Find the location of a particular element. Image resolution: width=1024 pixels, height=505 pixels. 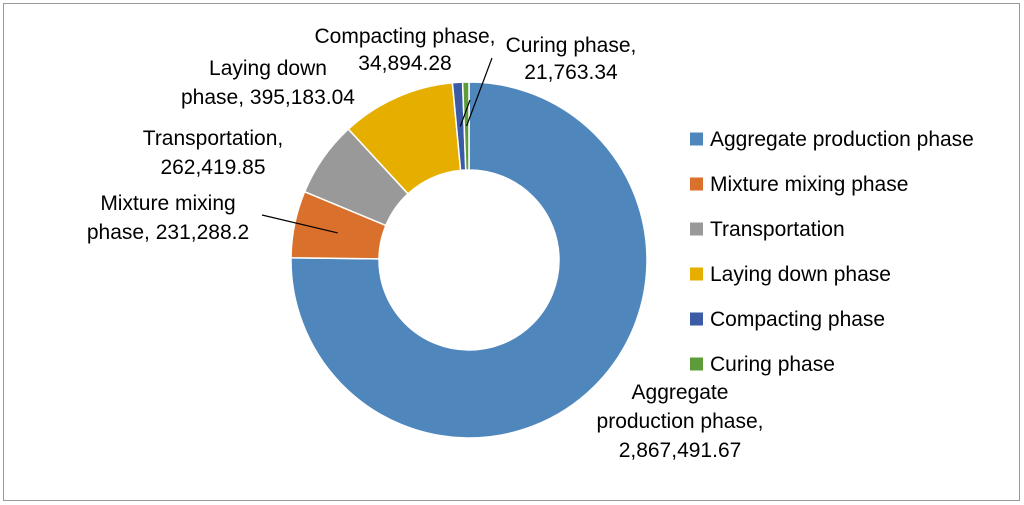

slice-curing-phase is located at coordinates (465, 126).